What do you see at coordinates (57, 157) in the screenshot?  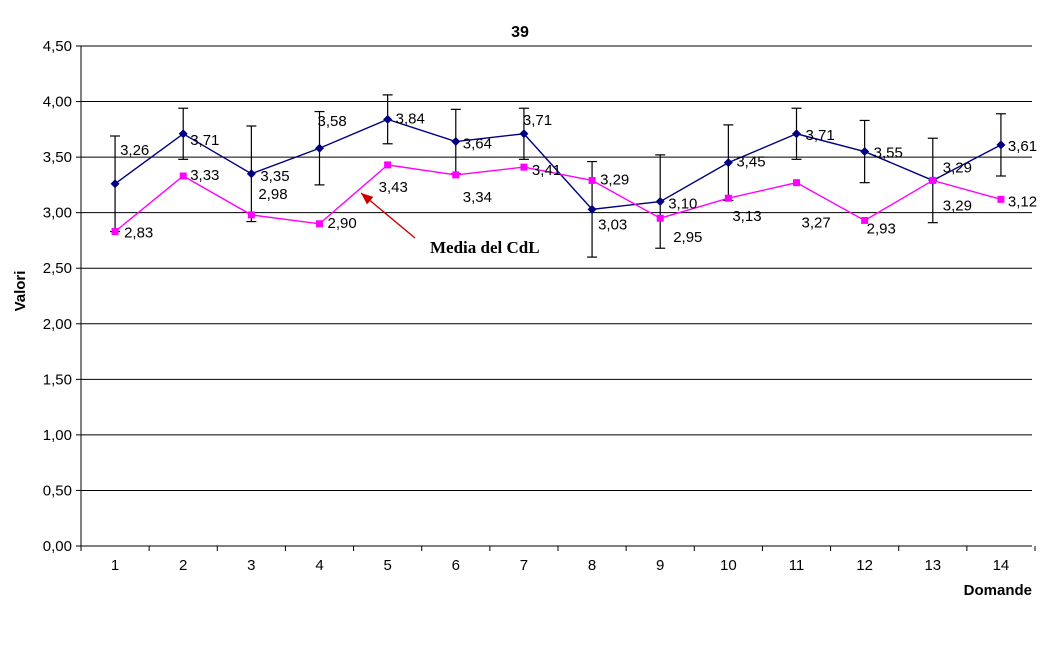 I see `y-tick-label: 3,50` at bounding box center [57, 157].